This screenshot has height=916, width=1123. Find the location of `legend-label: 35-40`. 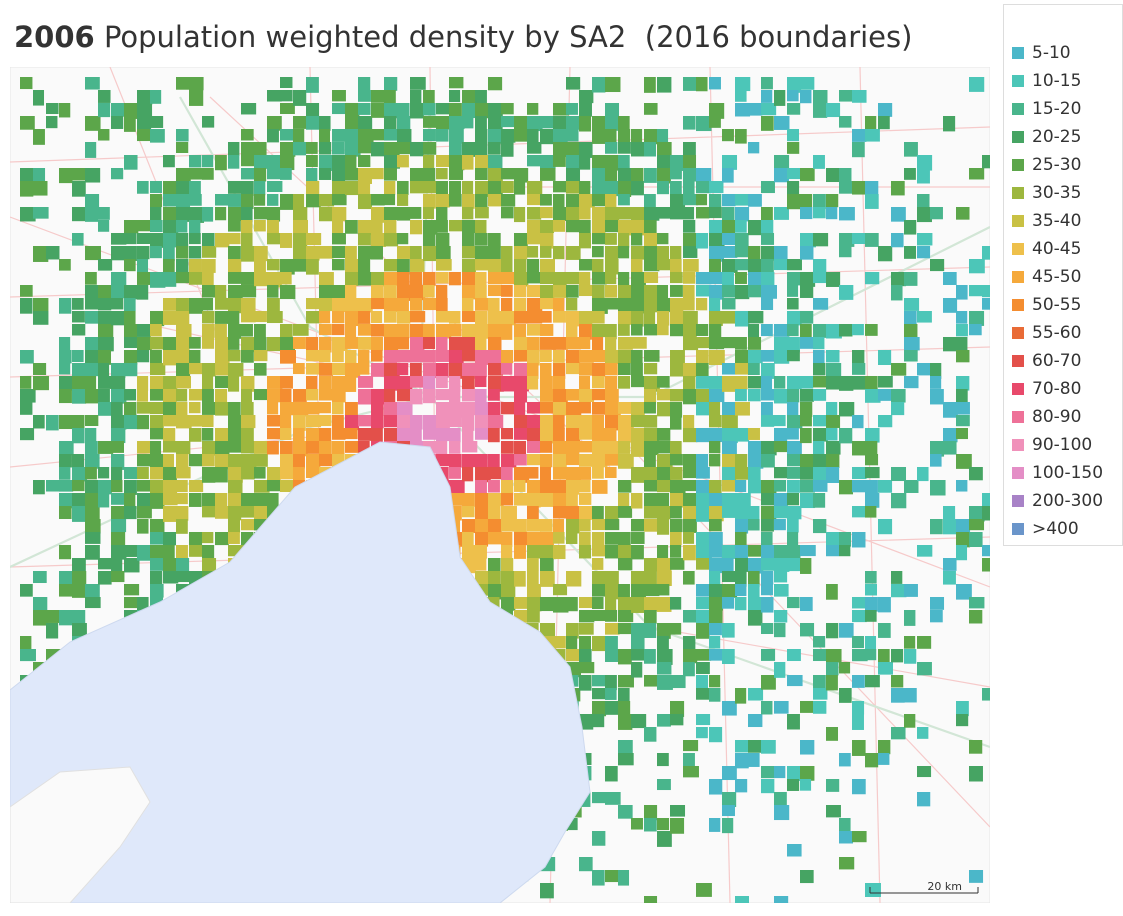

legend-label: 35-40 is located at coordinates (1057, 221).